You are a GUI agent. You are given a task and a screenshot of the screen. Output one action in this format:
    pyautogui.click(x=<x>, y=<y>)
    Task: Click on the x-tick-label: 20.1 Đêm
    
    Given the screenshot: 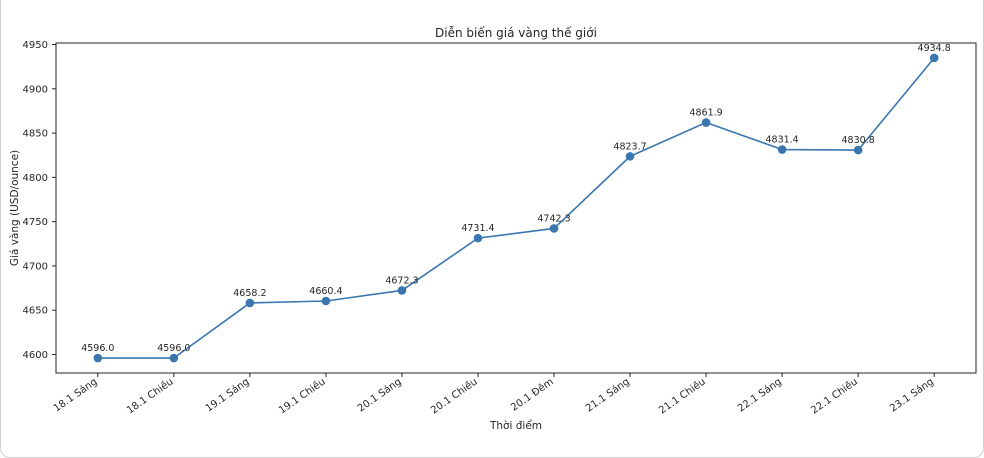 What is the action you would take?
    pyautogui.click(x=532, y=395)
    